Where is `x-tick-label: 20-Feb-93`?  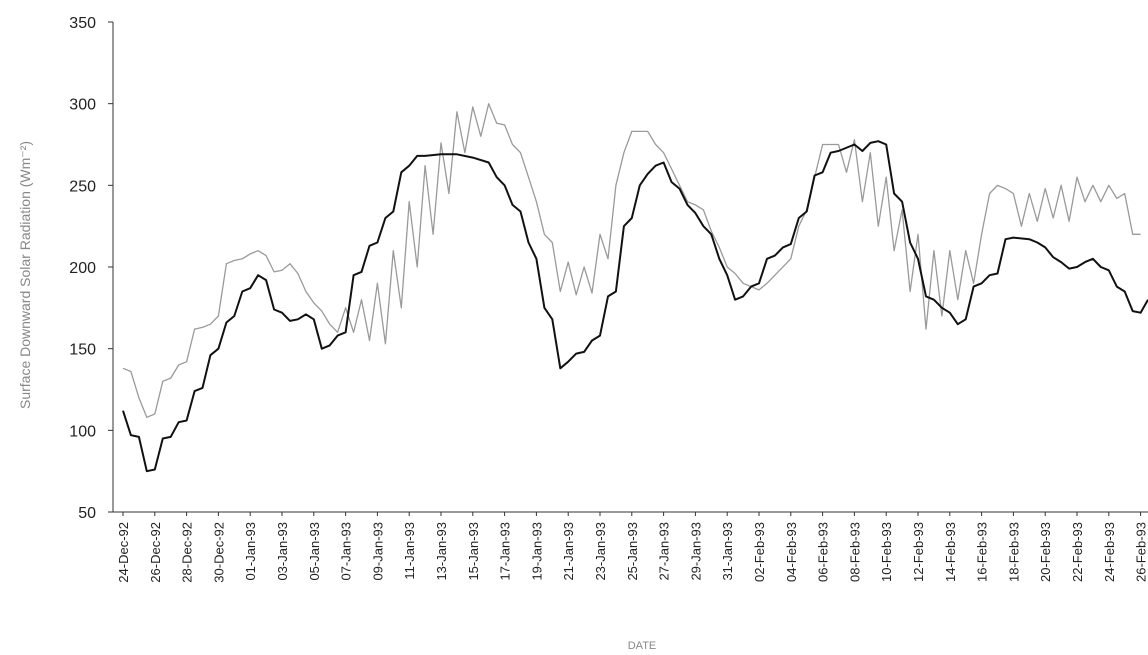
x-tick-label: 20-Feb-93 is located at coordinates (1045, 552).